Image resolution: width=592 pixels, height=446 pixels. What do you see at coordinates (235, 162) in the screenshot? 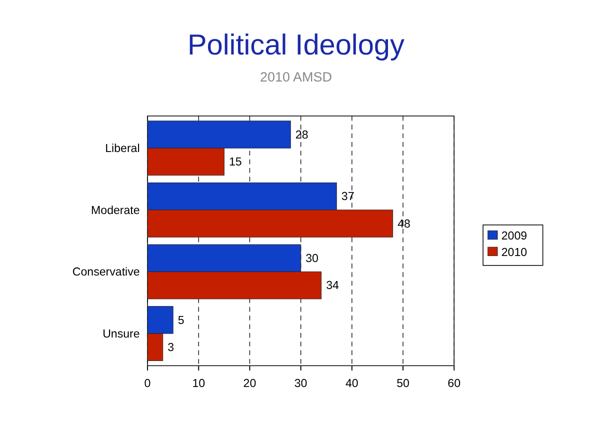
I see `data-label: 15` at bounding box center [235, 162].